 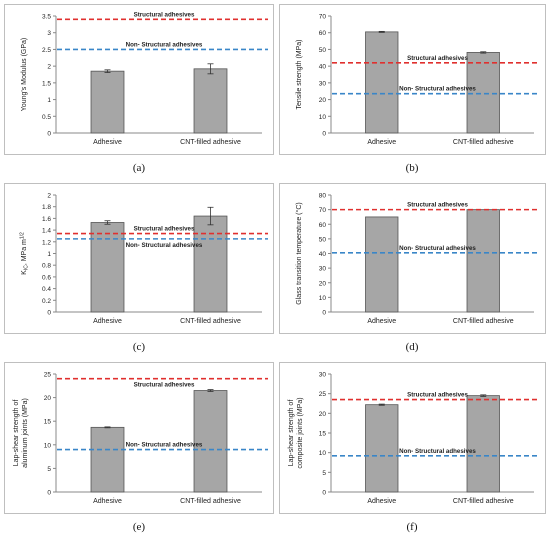 What do you see at coordinates (49, 33) in the screenshot?
I see `y-tick-label: 3` at bounding box center [49, 33].